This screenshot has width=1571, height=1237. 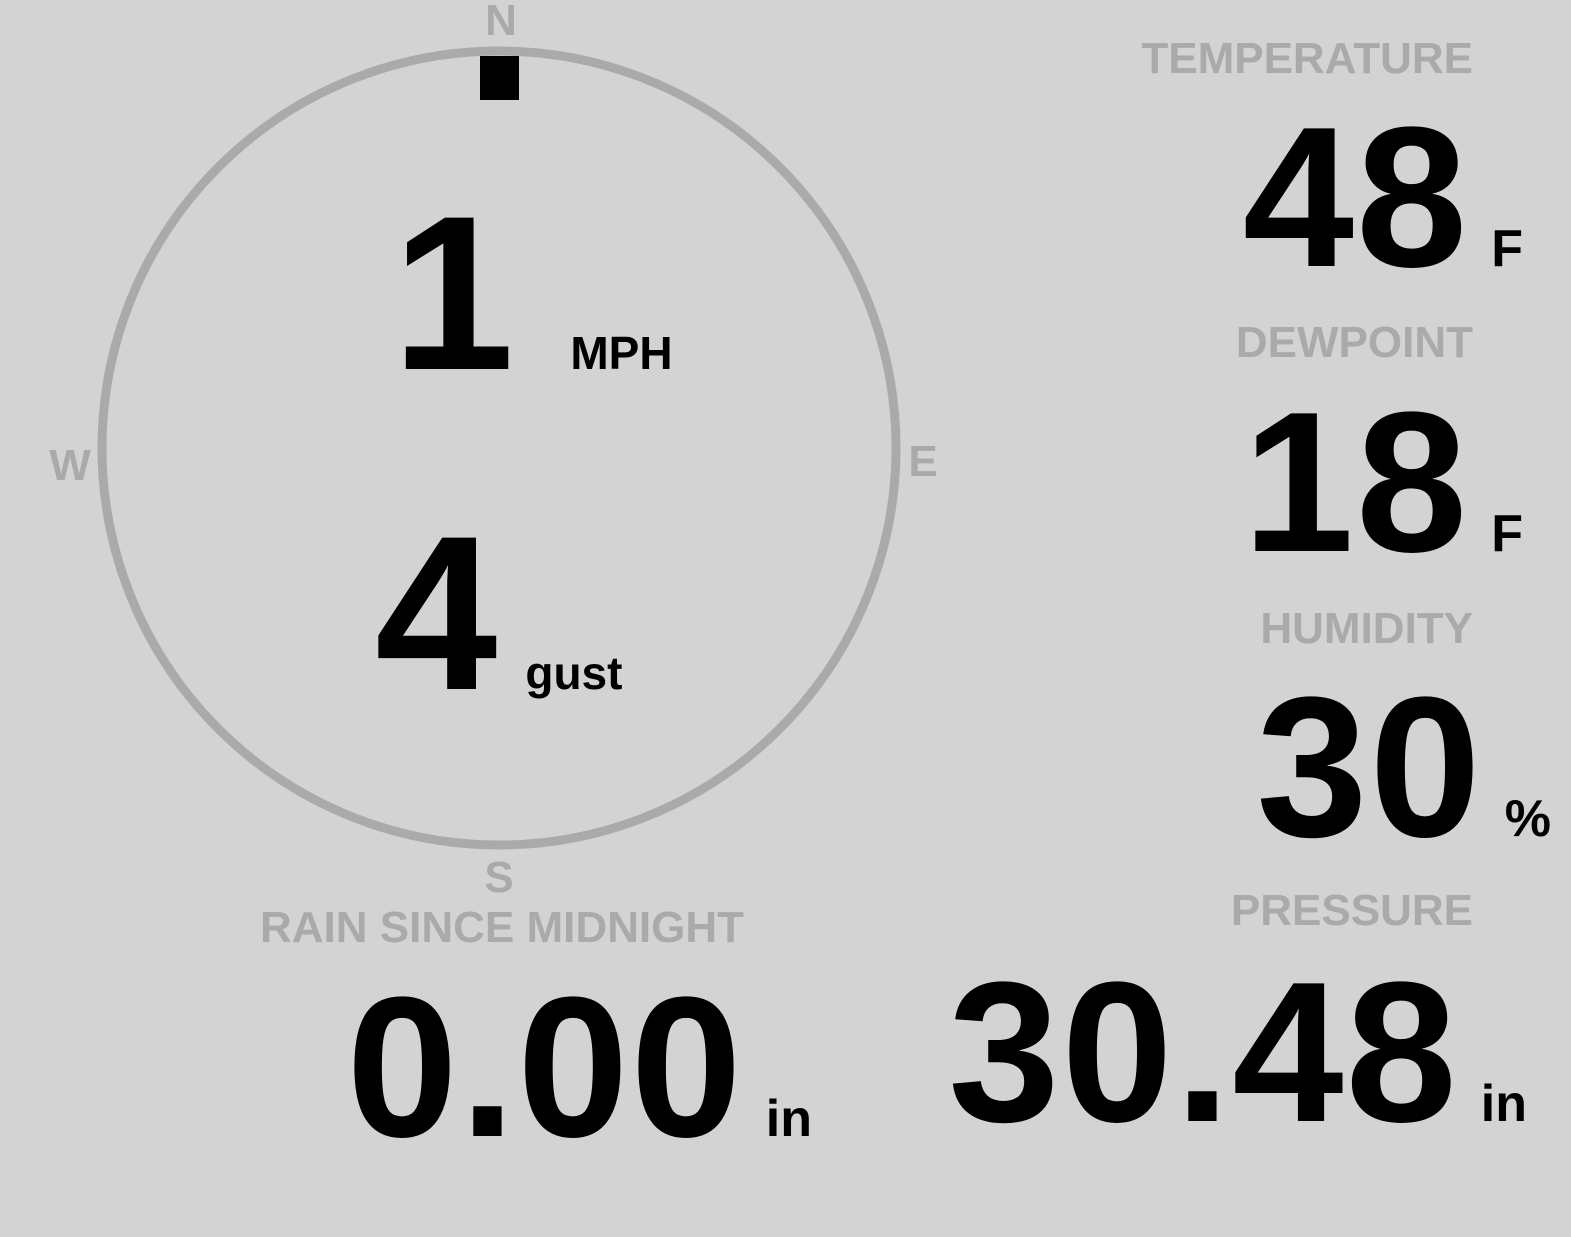 What do you see at coordinates (501, 22) in the screenshot?
I see `compass-north: N` at bounding box center [501, 22].